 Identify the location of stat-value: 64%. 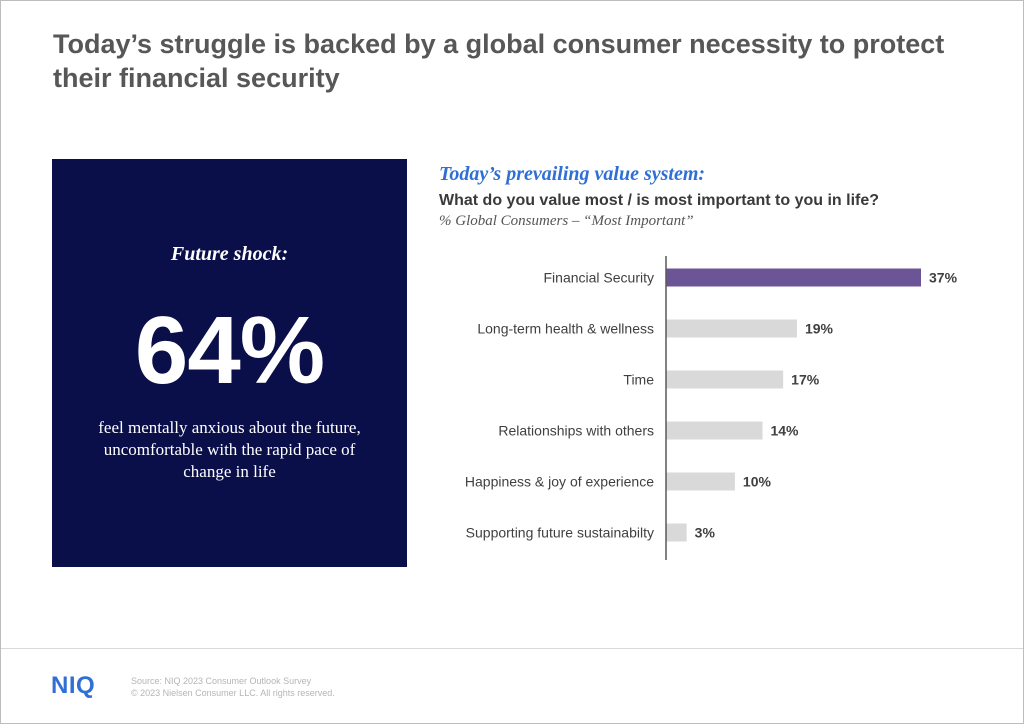
(229, 350).